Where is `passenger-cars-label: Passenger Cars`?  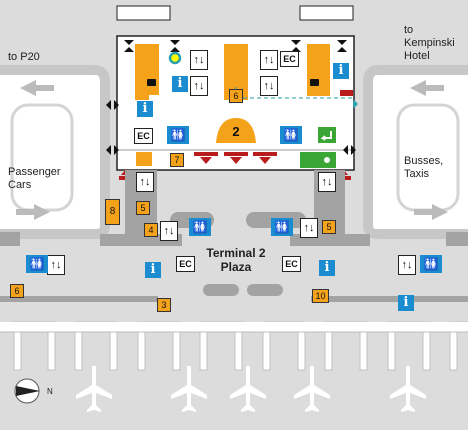
passenger-cars-label: Passenger Cars is located at coordinates (34, 178).